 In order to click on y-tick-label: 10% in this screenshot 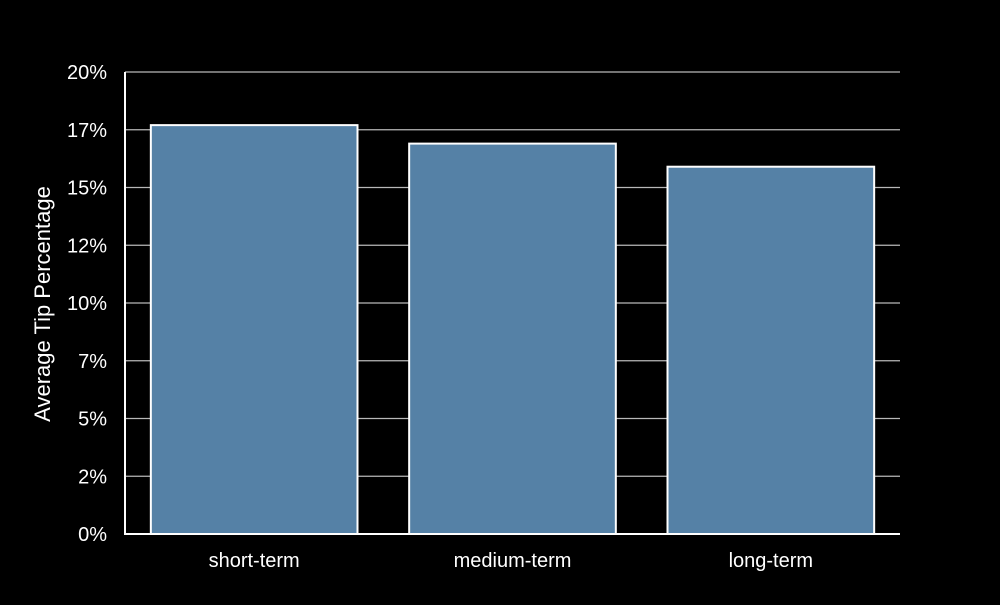, I will do `click(87, 304)`.